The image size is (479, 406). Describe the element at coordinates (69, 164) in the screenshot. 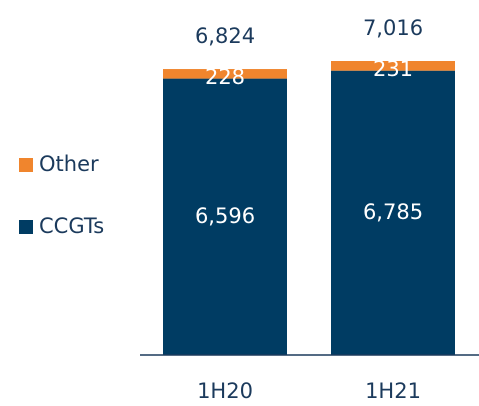

I see `legend-label: Other` at that location.